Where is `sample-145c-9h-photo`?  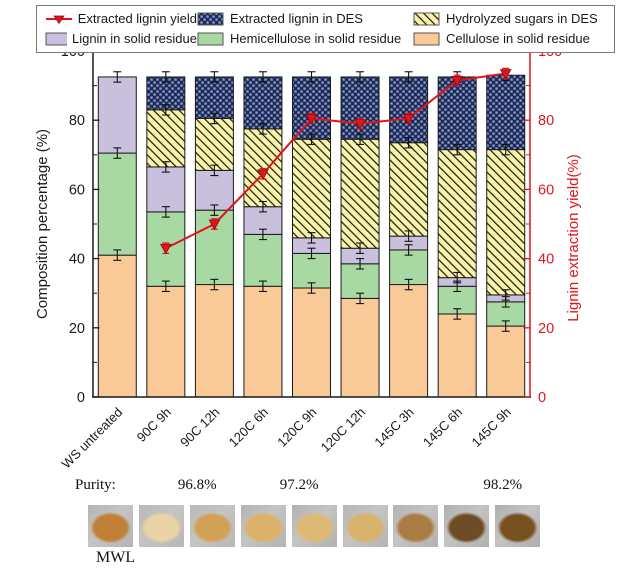 sample-145c-9h-photo is located at coordinates (518, 526).